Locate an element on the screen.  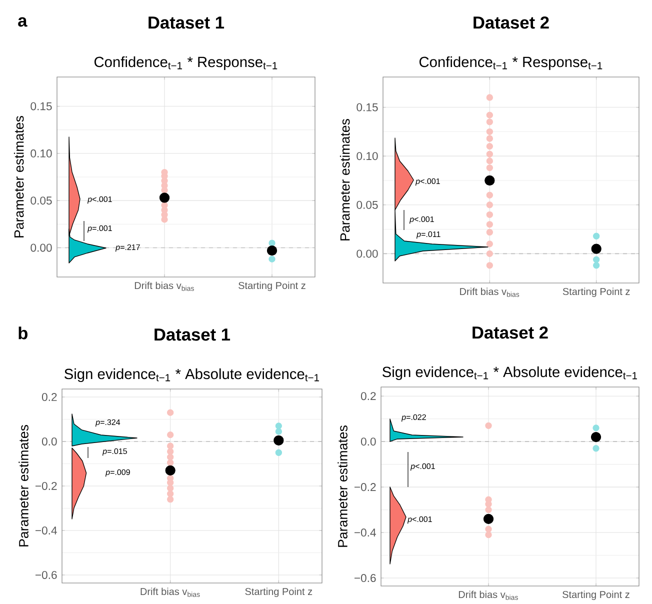
annotation: p=.022 is located at coordinates (413, 418).